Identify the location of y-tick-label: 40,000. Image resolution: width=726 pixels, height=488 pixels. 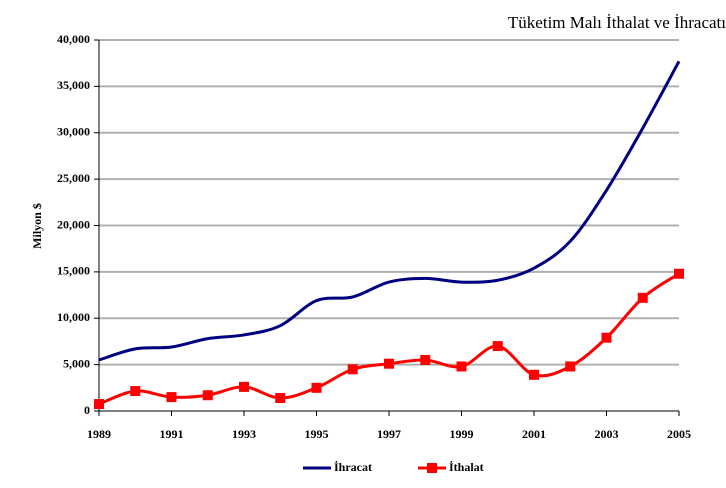
(73, 39).